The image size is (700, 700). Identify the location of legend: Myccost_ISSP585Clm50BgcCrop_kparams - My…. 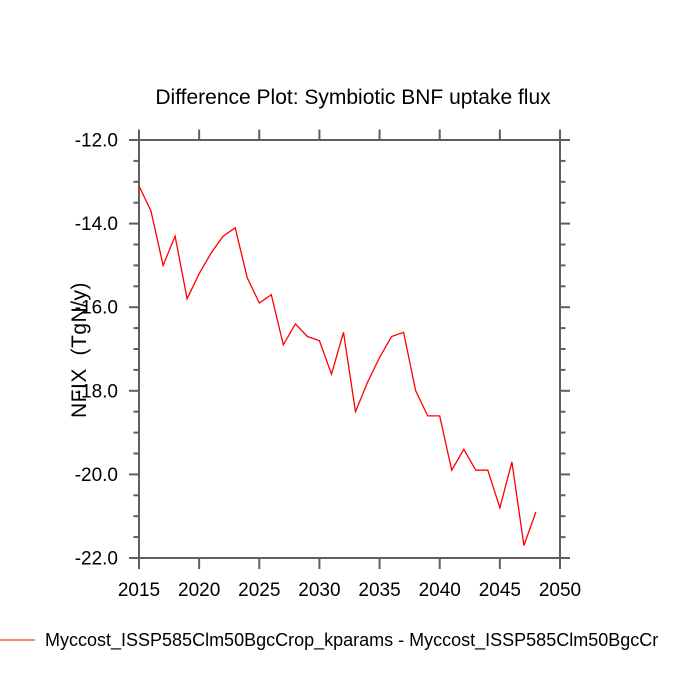
(350, 640).